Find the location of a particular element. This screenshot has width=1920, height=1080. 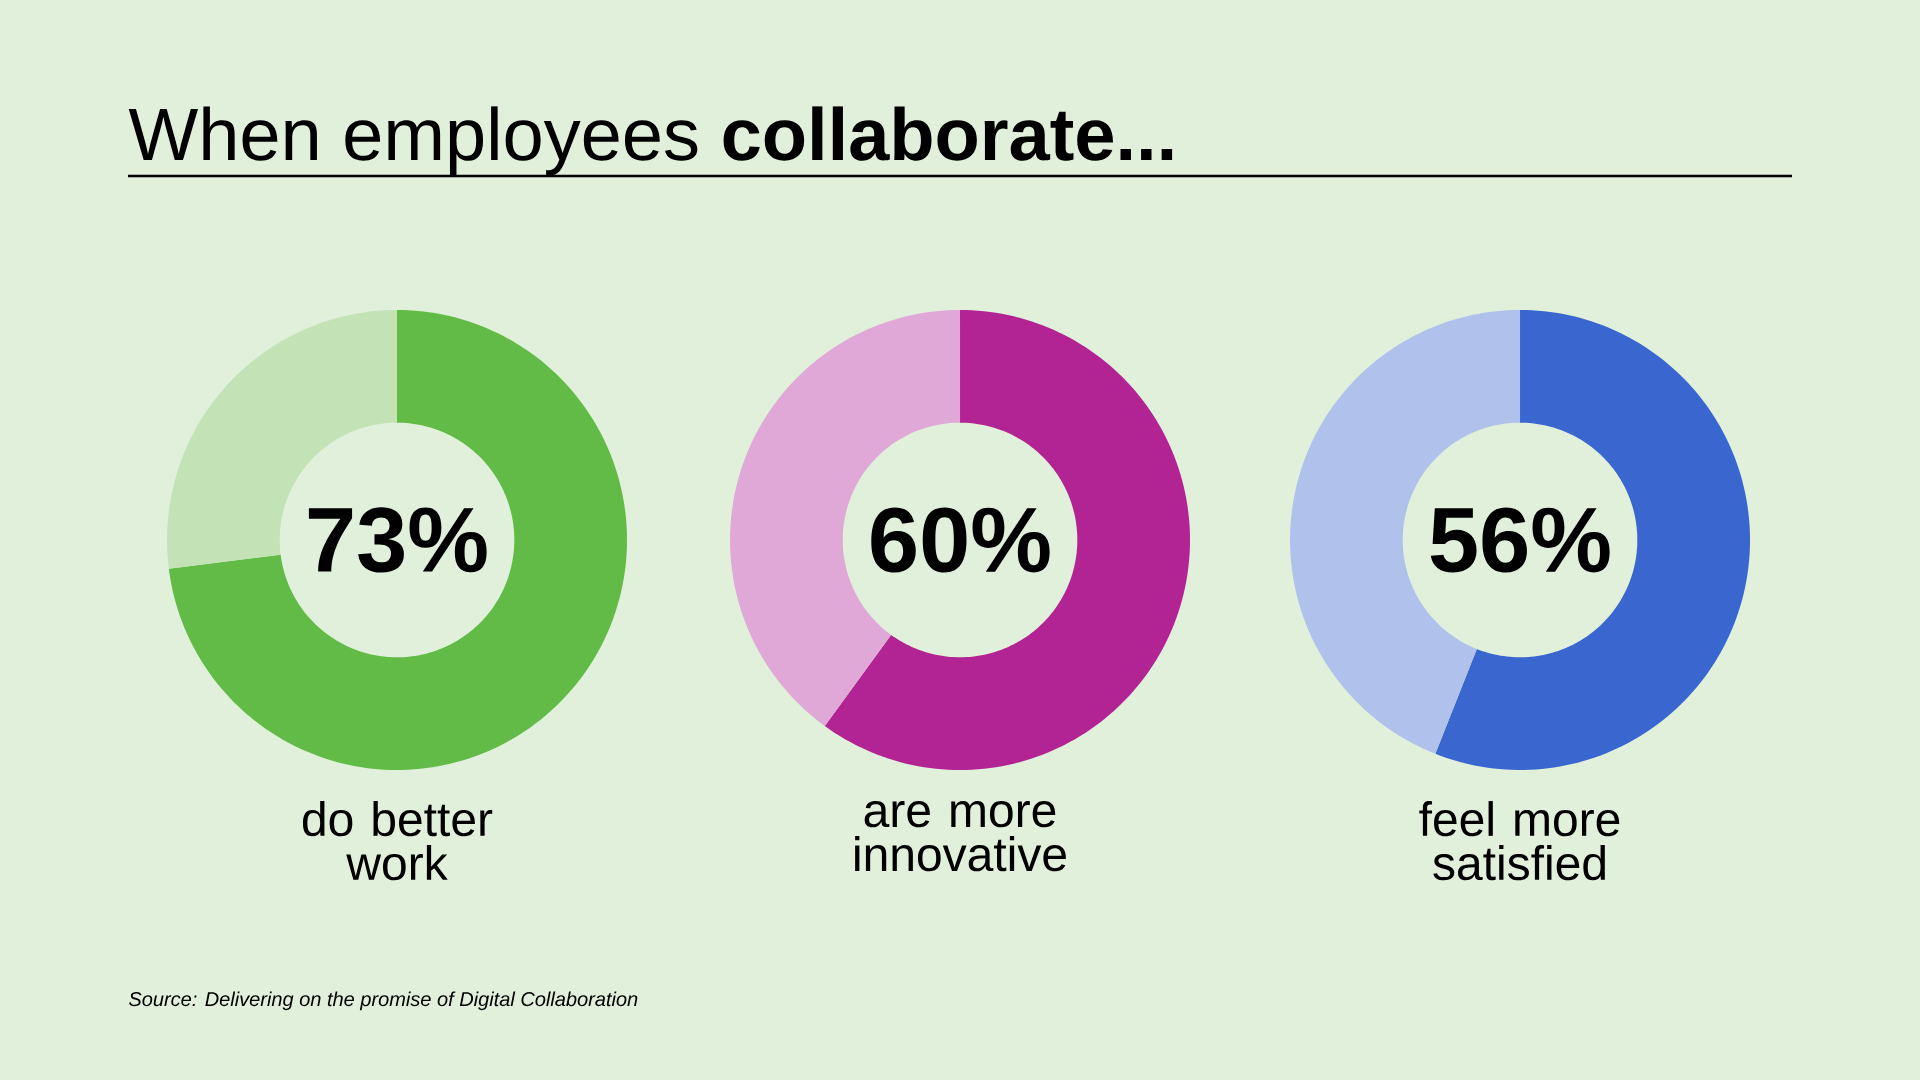

slice-label: feel more satisfied is located at coordinates (1519, 841).